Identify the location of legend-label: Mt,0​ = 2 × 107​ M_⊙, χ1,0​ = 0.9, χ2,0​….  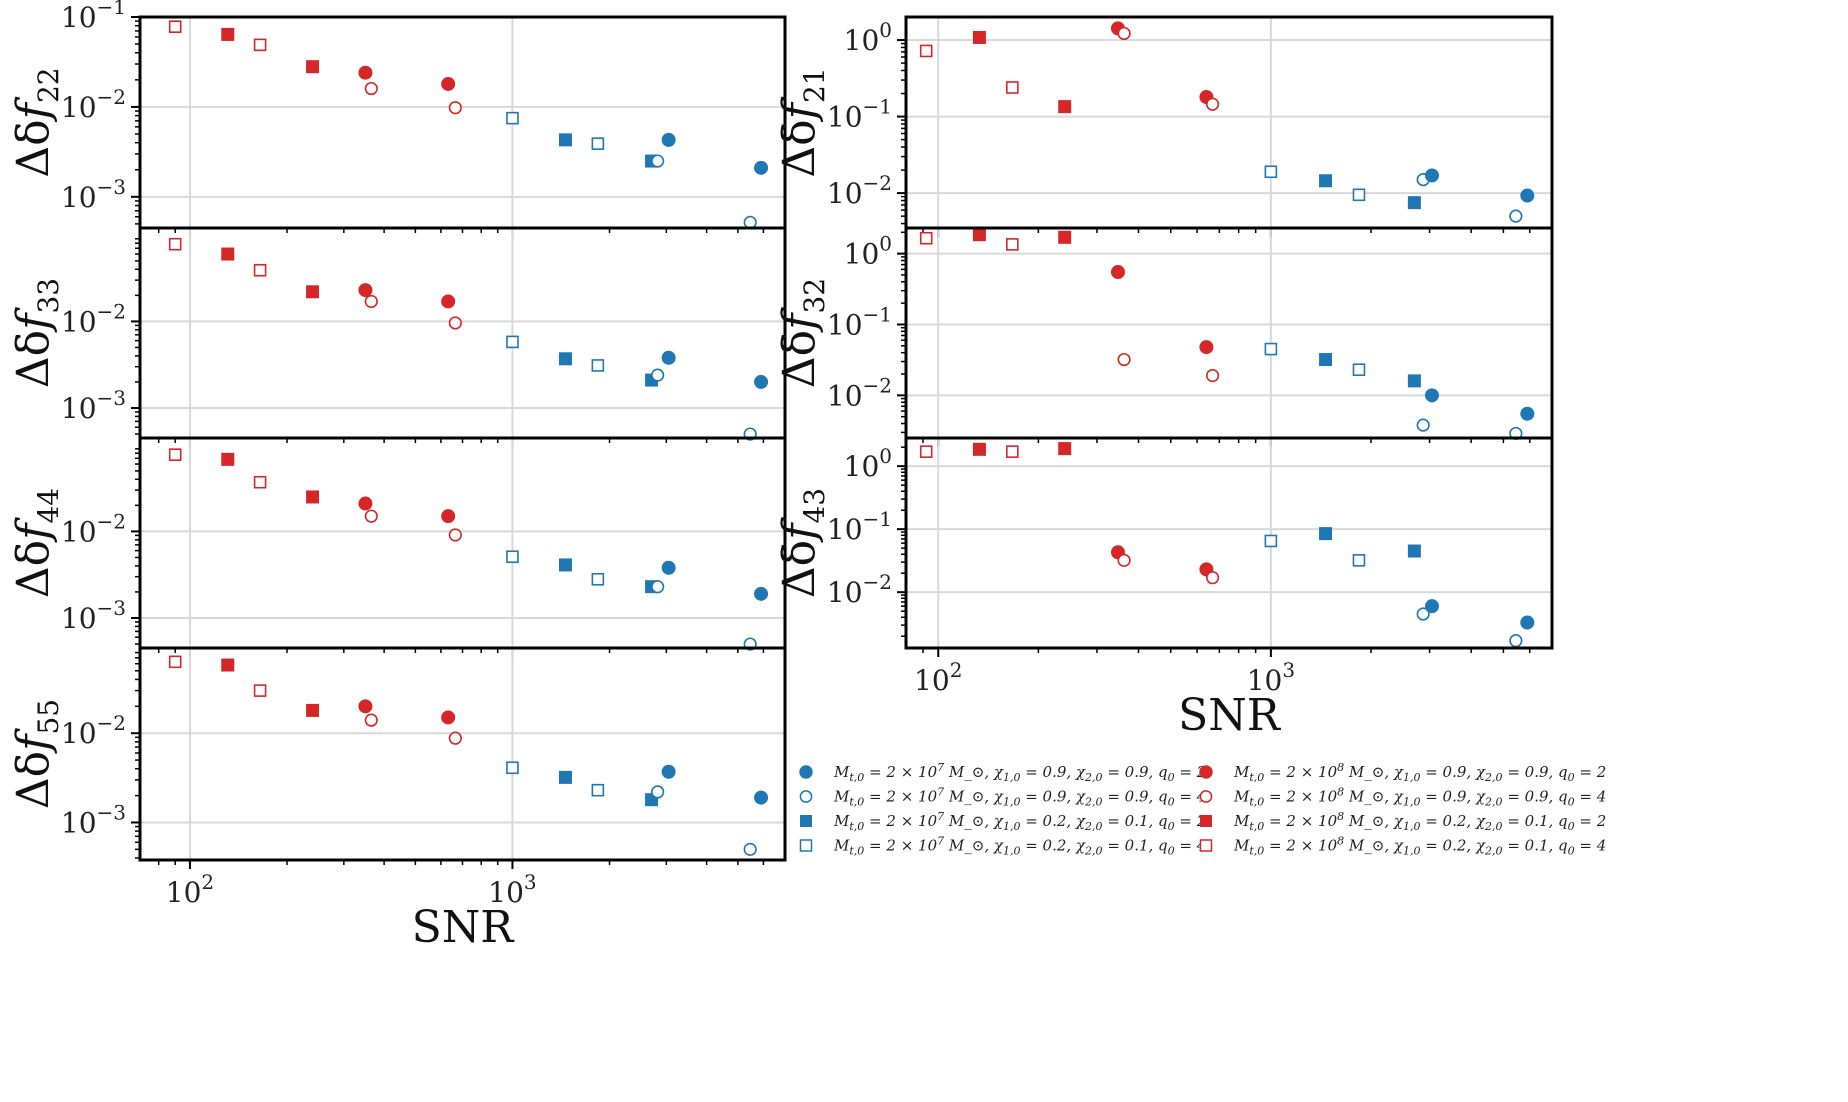
(1019, 797).